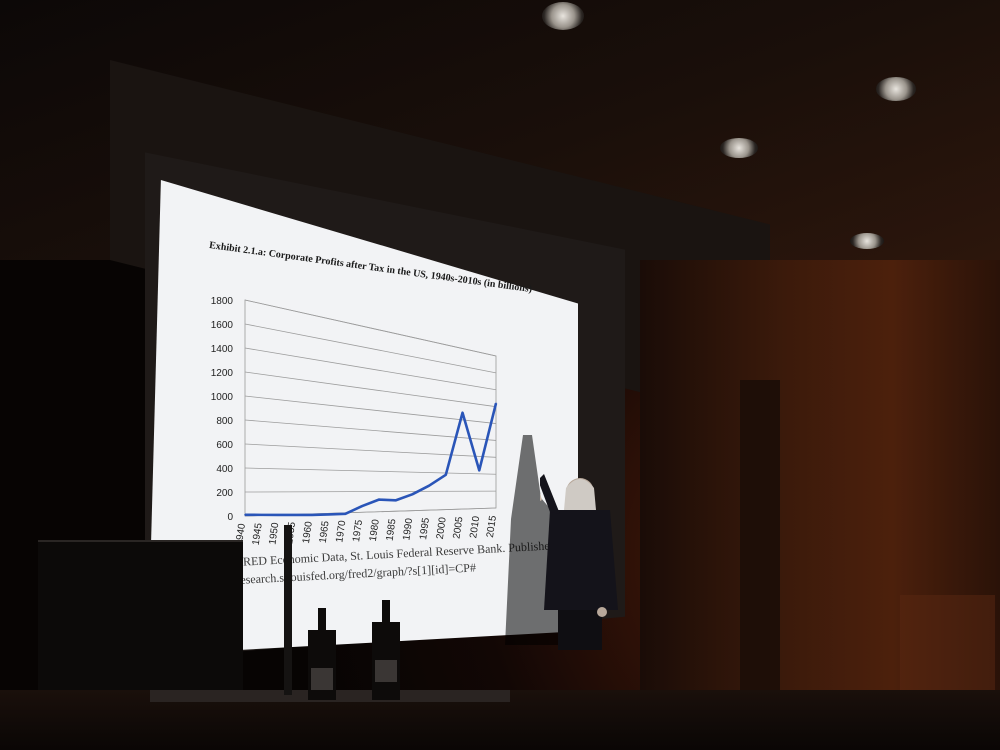 The width and height of the screenshot is (1000, 750). Describe the element at coordinates (760, 540) in the screenshot. I see `wall-pillar` at that location.